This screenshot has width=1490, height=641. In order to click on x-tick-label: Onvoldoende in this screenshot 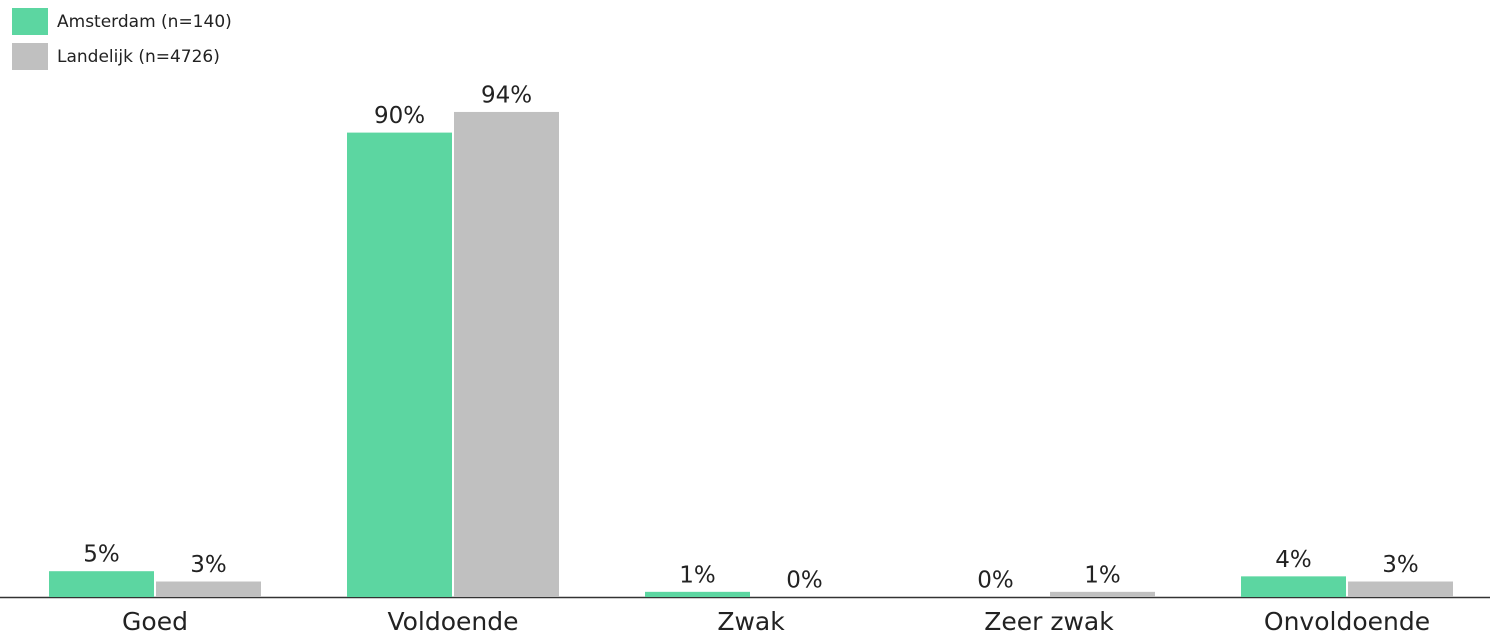, I will do `click(1347, 621)`.